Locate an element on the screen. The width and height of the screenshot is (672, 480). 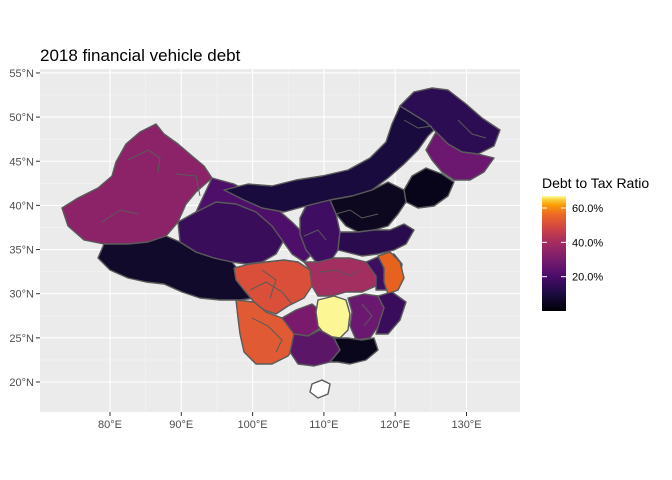
region-yunnan is located at coordinates (267, 332).